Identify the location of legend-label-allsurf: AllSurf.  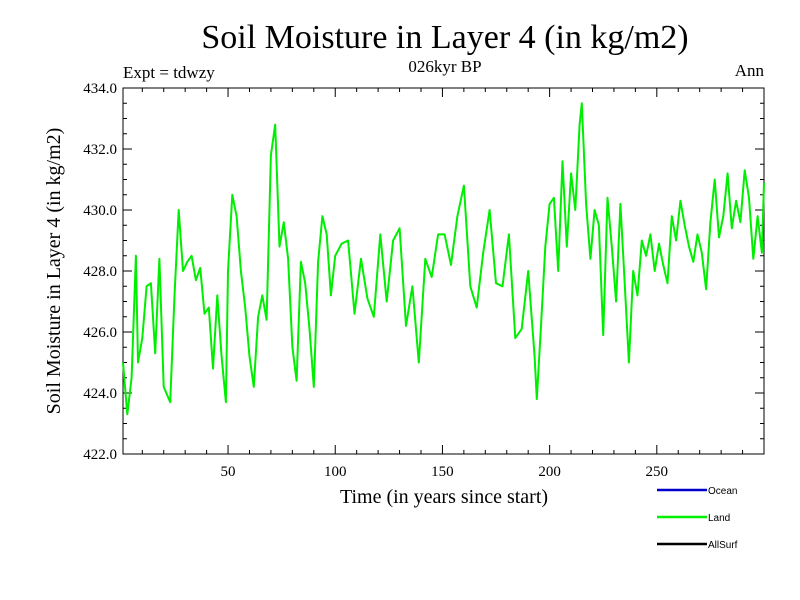
(723, 545).